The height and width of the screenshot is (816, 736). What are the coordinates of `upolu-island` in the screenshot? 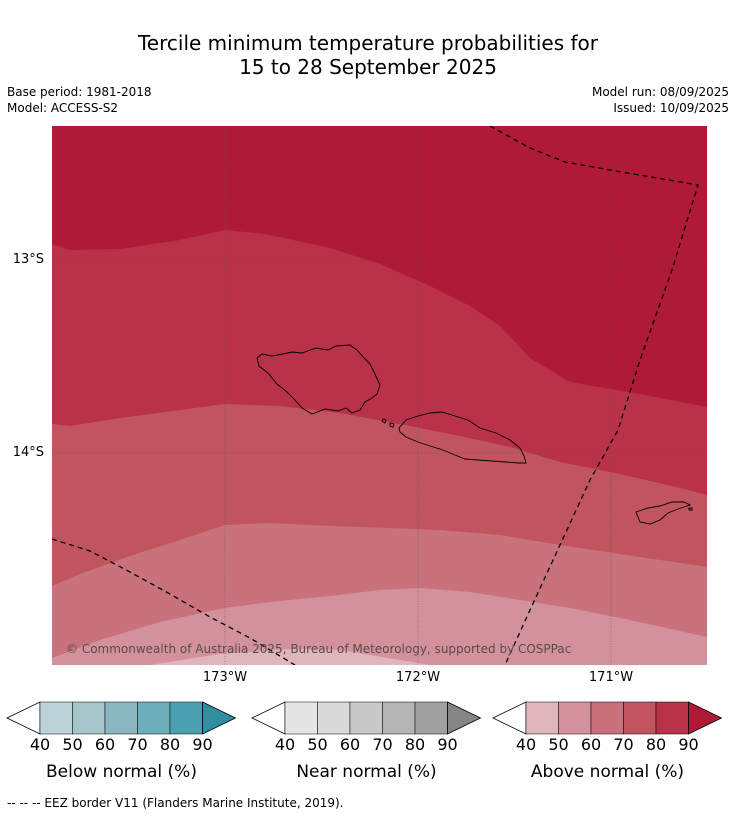 It's located at (462, 437).